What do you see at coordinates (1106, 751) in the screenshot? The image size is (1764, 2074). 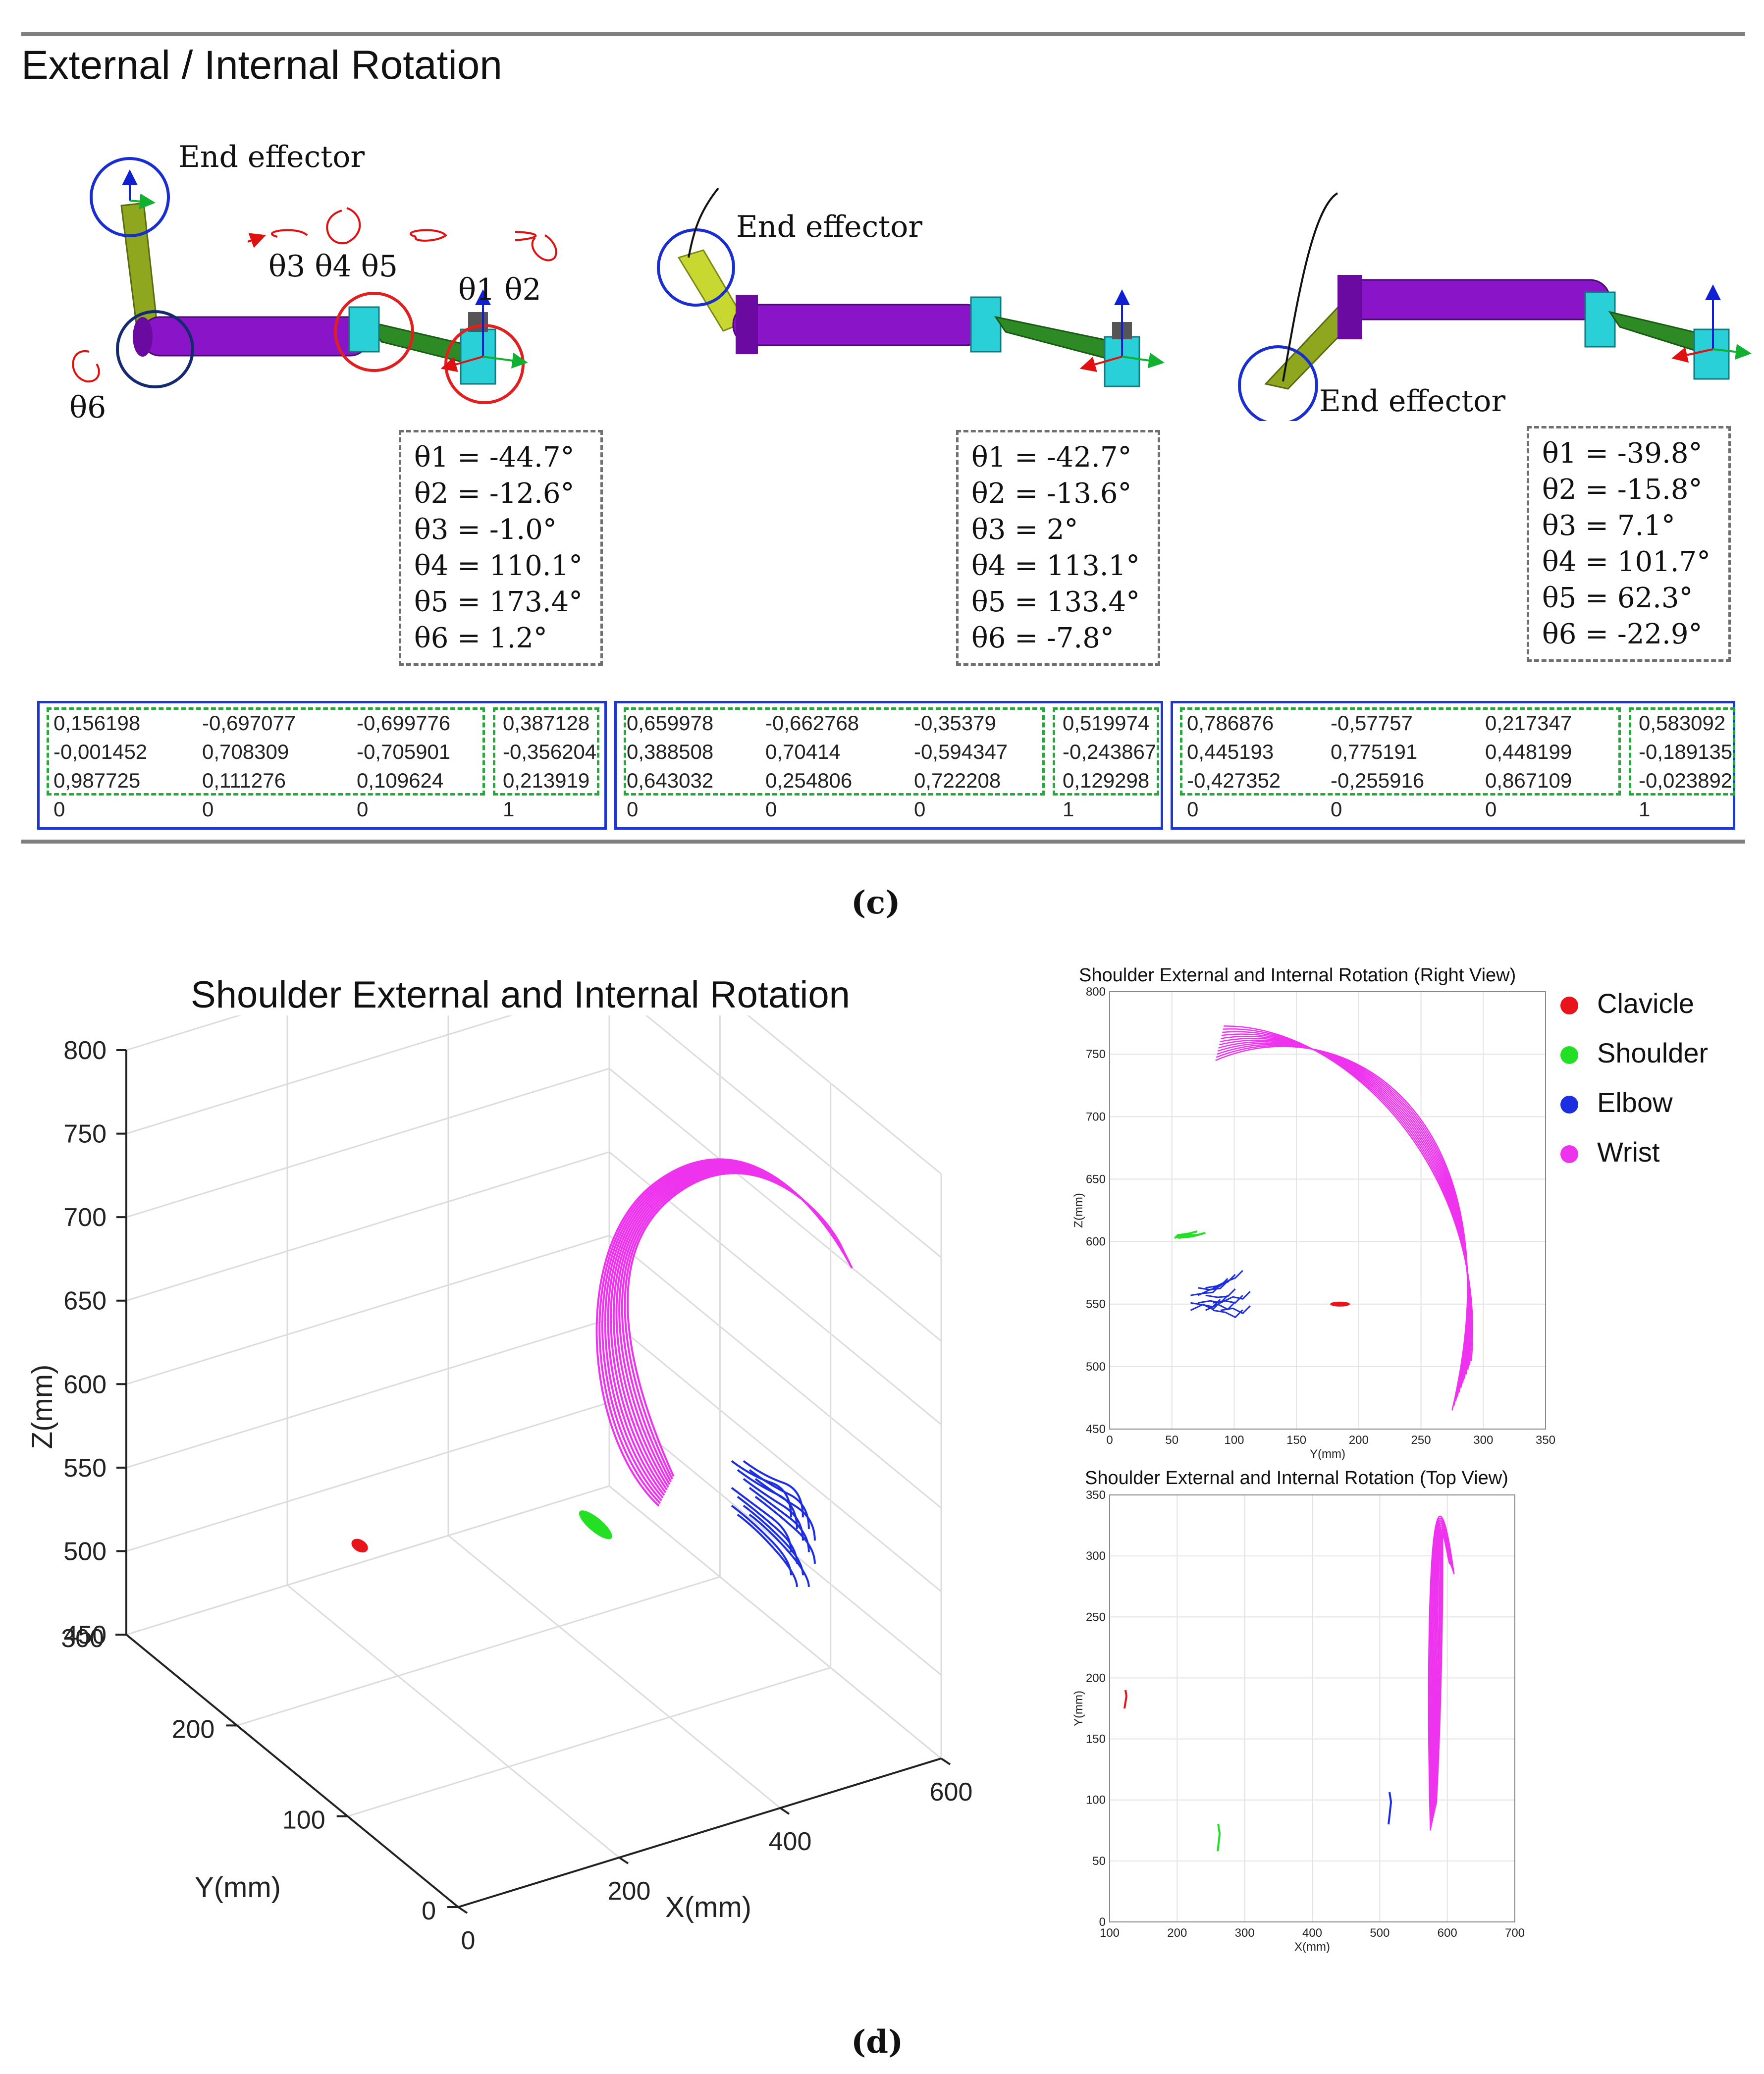 I see `translation-vector-box` at bounding box center [1106, 751].